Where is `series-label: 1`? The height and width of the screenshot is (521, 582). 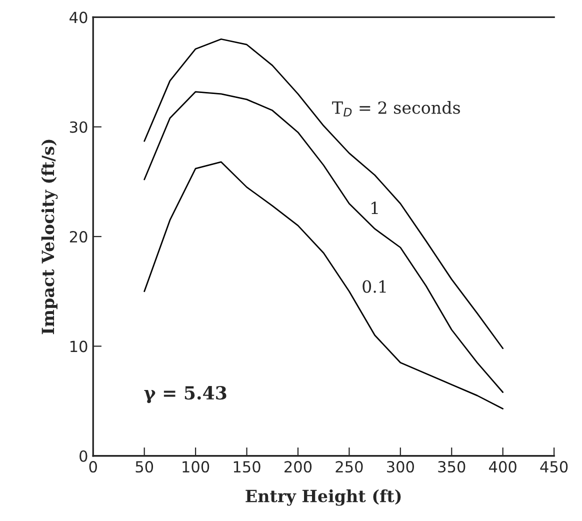
series-label: 1 is located at coordinates (375, 208).